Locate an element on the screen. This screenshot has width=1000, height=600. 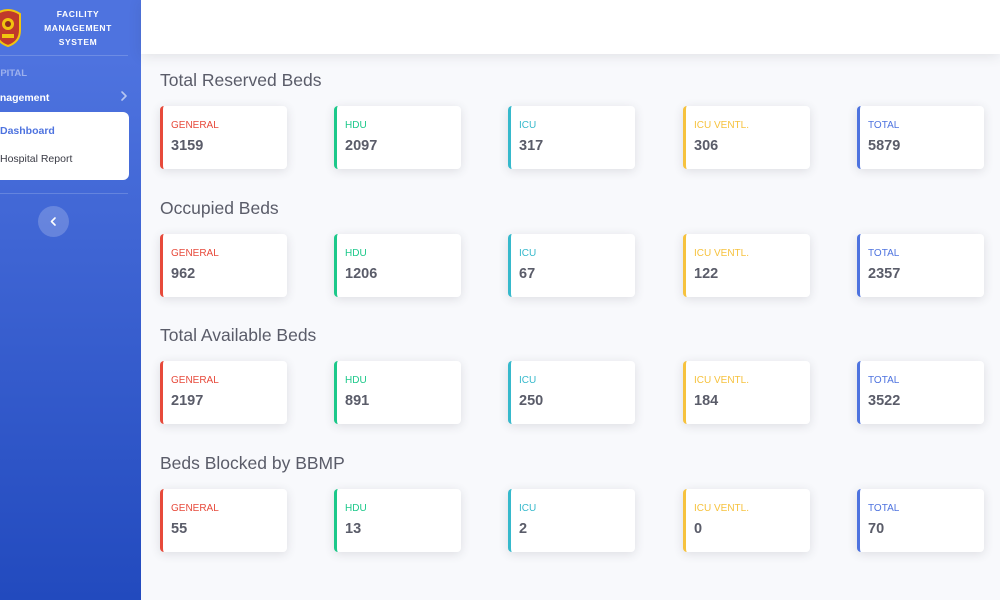
section-title: Beds Blocked by BBMP is located at coordinates (252, 463).